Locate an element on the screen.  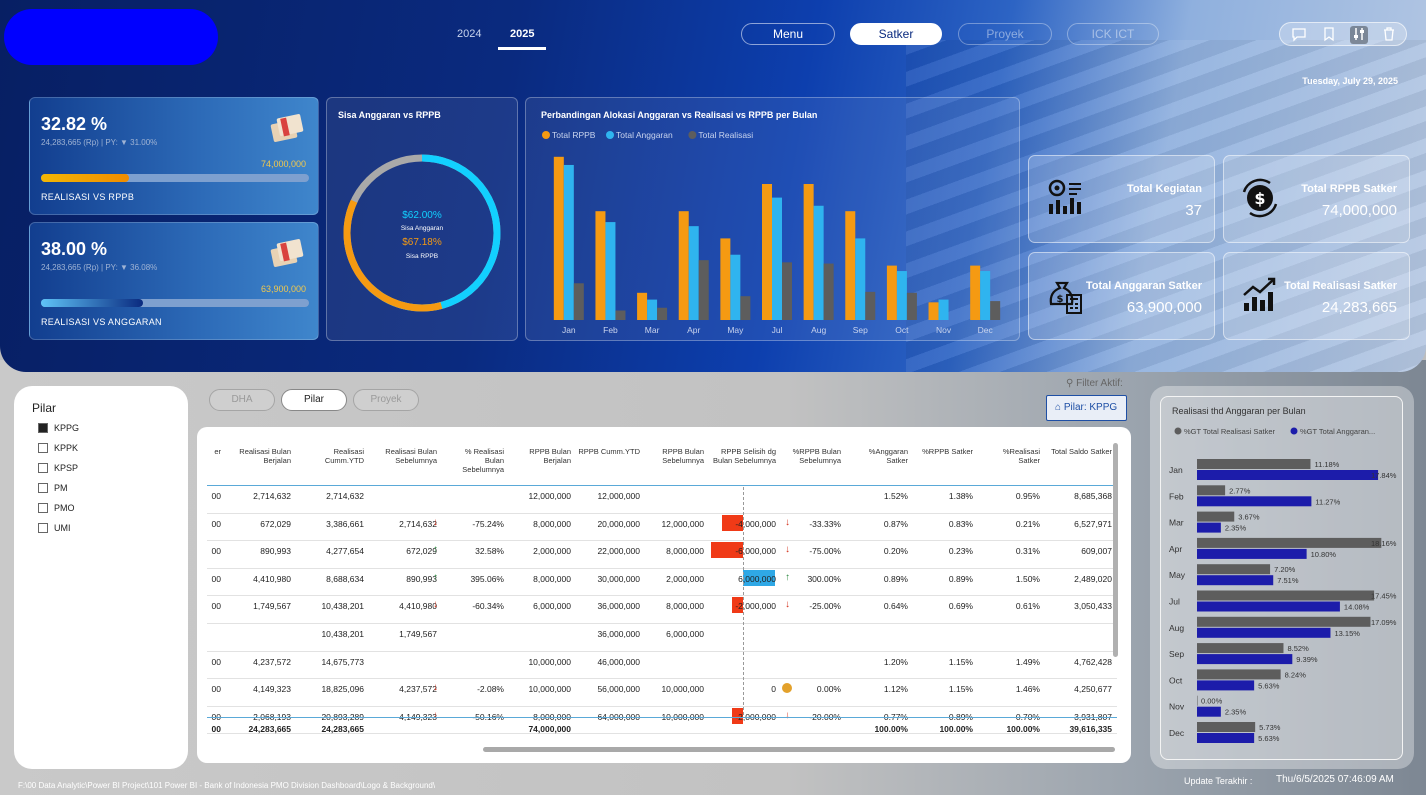
table-cell: 0.95% is located at coordinates (1027, 496).